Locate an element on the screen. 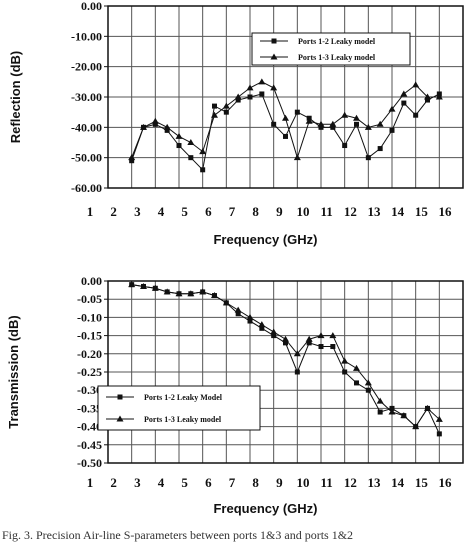 The height and width of the screenshot is (548, 474). x-tick-label: 15 is located at coordinates (422, 211).